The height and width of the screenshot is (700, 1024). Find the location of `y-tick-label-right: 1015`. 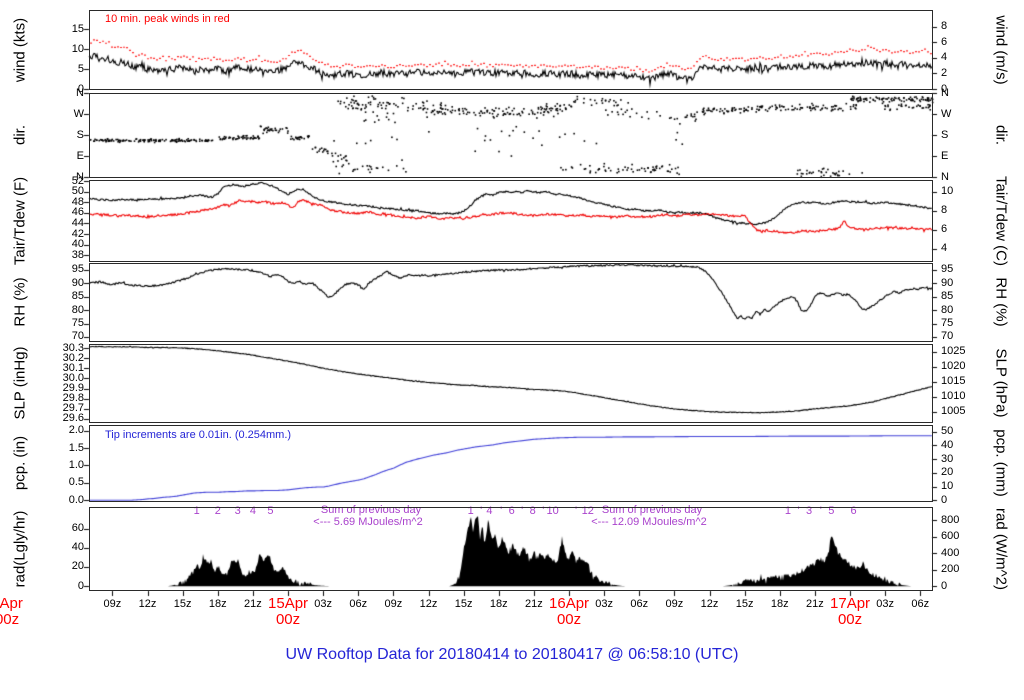

y-tick-label-right: 1015 is located at coordinates (953, 381).